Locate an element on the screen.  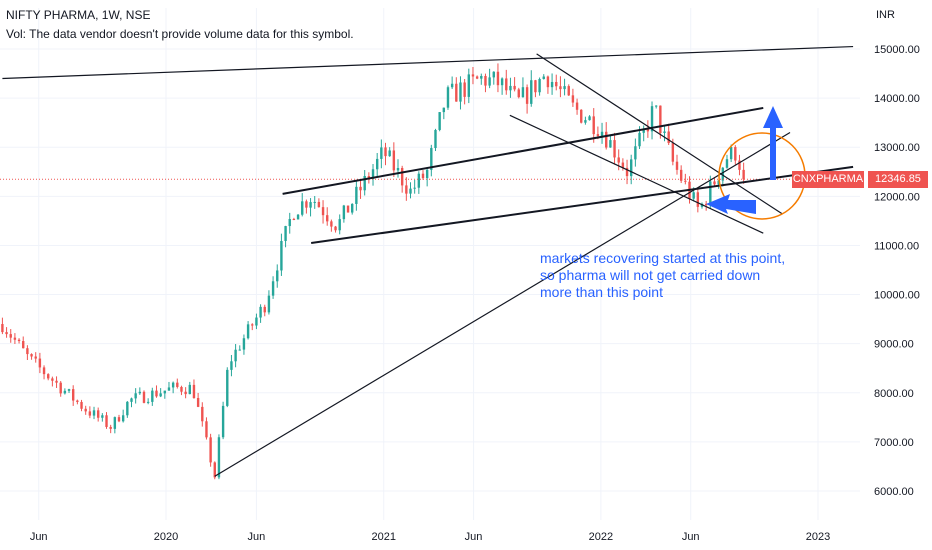
time-tick-label: 2020 is located at coordinates (166, 537).